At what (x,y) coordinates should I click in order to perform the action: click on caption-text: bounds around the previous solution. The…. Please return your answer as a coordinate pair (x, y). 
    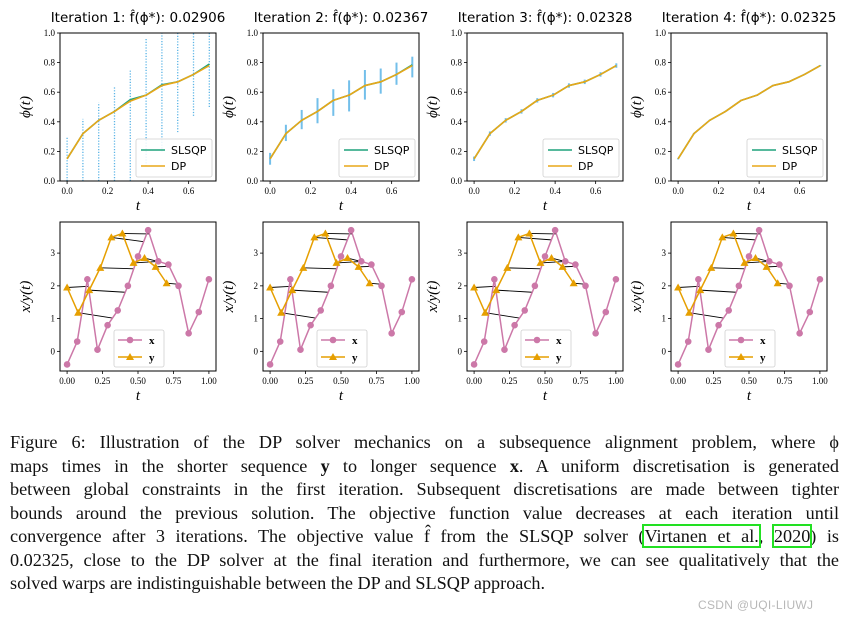
    Looking at the image, I should click on (424, 512).